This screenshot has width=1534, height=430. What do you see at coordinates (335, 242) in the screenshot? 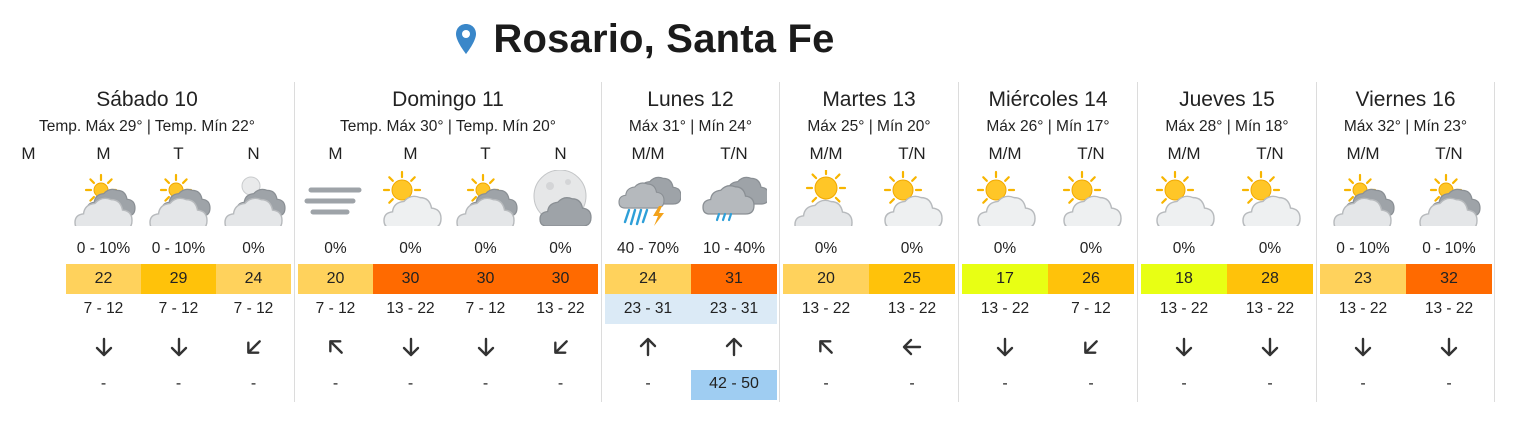
I see `period-column: M 0% 20 7 - 12 -` at bounding box center [335, 242].